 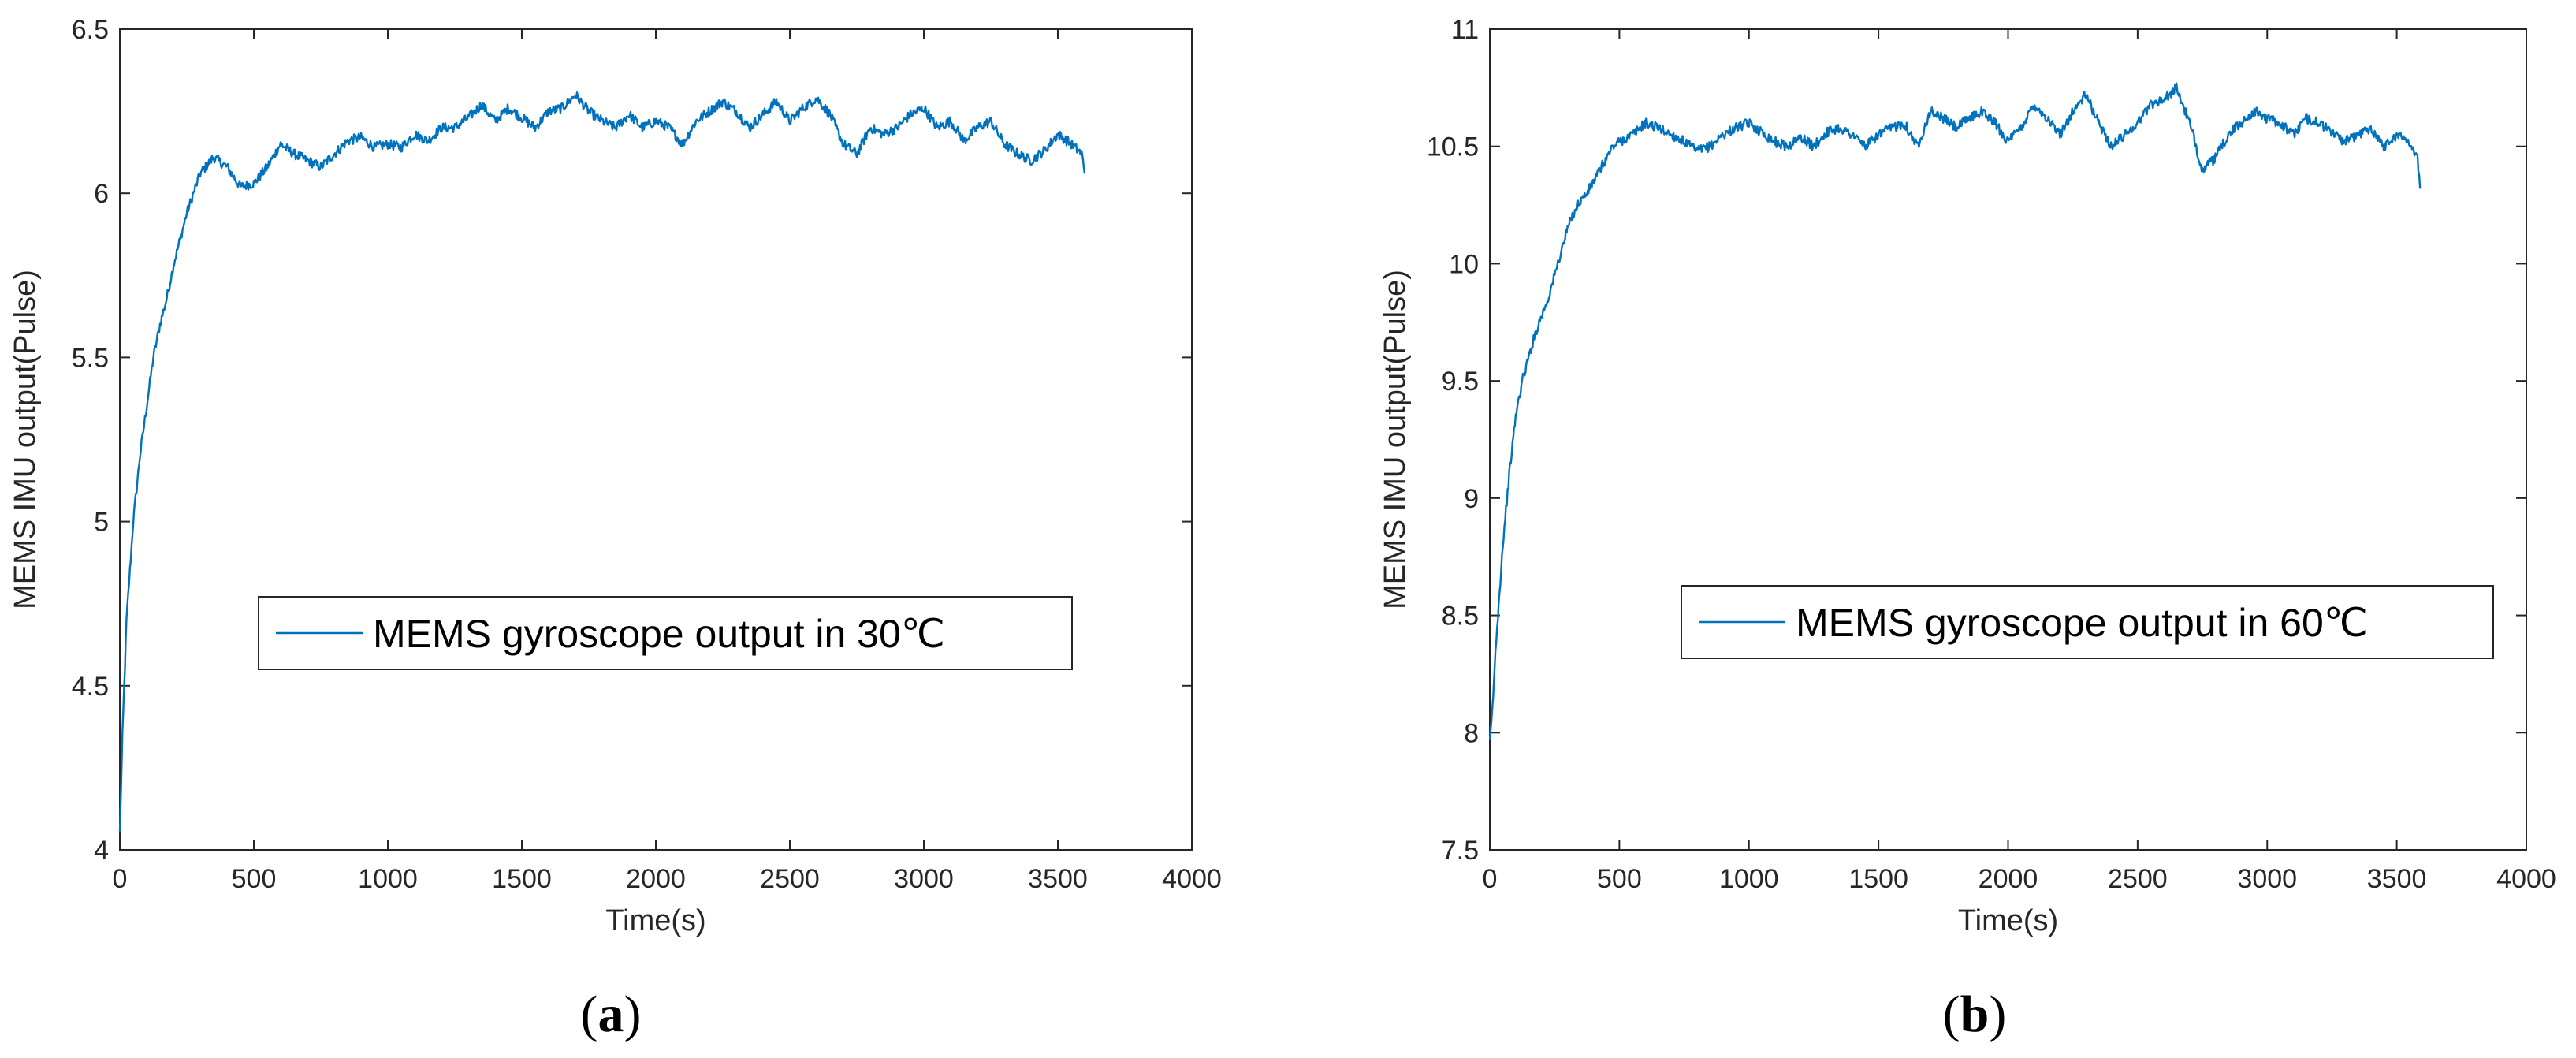 I want to click on y-tick-label: 6, so click(x=101, y=194).